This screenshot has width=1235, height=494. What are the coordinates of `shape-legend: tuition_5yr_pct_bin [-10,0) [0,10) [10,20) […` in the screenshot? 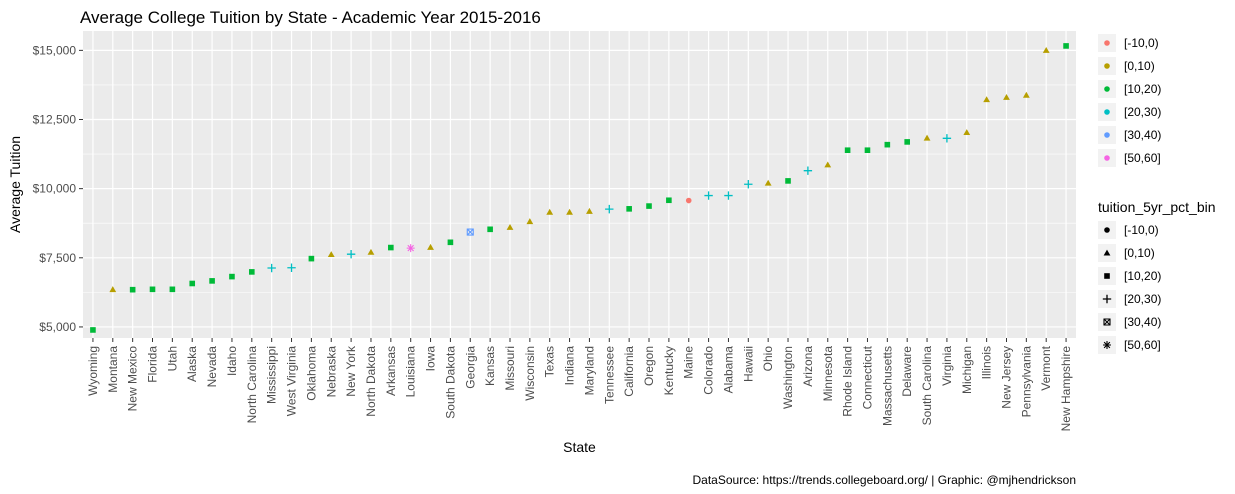 It's located at (1157, 276).